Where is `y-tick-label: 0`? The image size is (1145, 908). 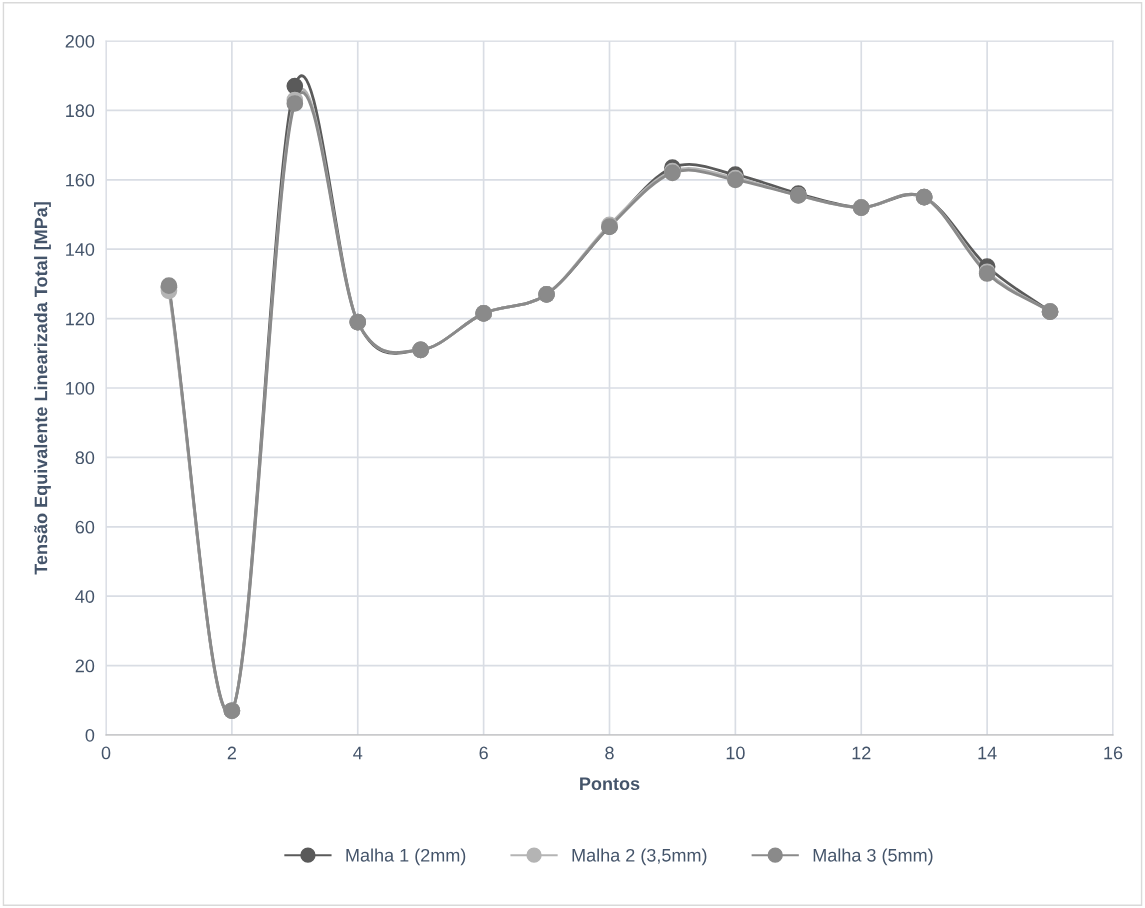 y-tick-label: 0 is located at coordinates (90, 735).